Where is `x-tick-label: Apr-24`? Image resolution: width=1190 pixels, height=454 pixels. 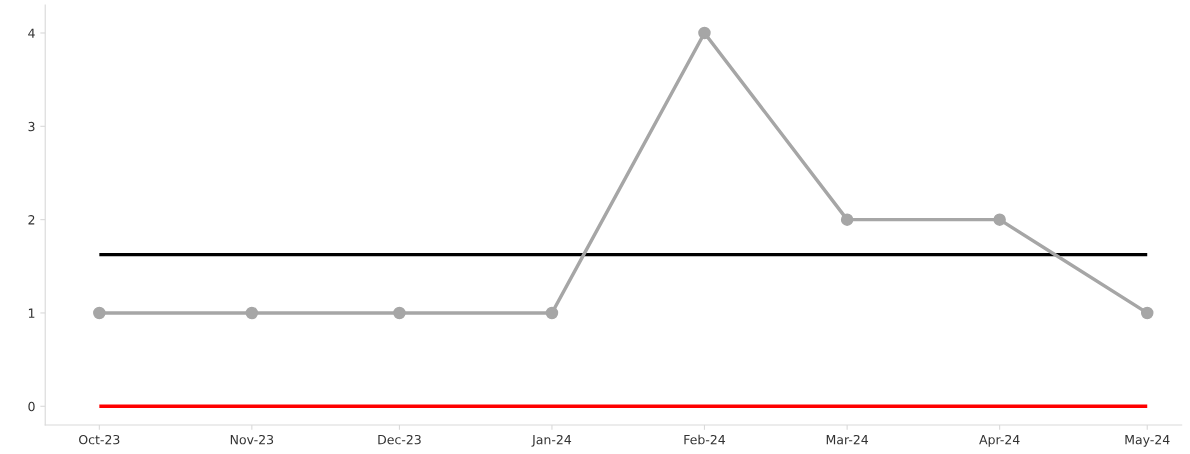 x-tick-label: Apr-24 is located at coordinates (999, 440).